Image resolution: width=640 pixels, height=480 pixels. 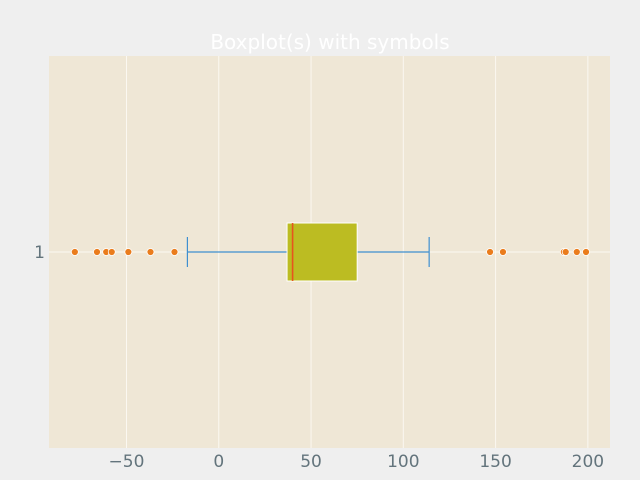 What do you see at coordinates (311, 462) in the screenshot?
I see `x-tick-label: 50` at bounding box center [311, 462].